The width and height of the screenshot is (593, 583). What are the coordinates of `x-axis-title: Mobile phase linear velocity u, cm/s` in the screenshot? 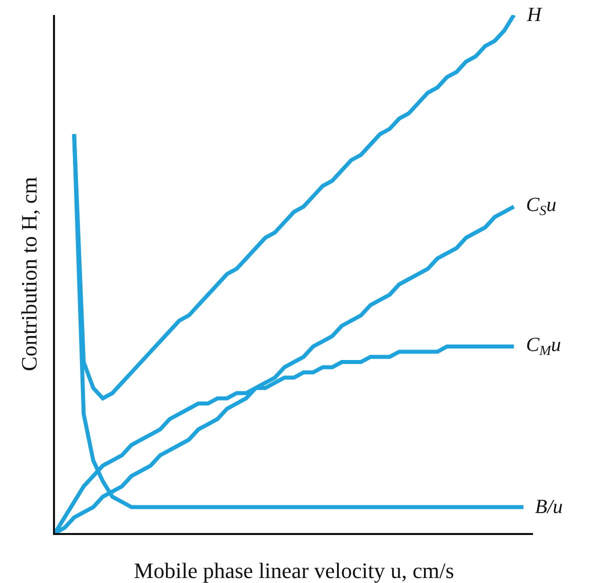 It's located at (294, 570).